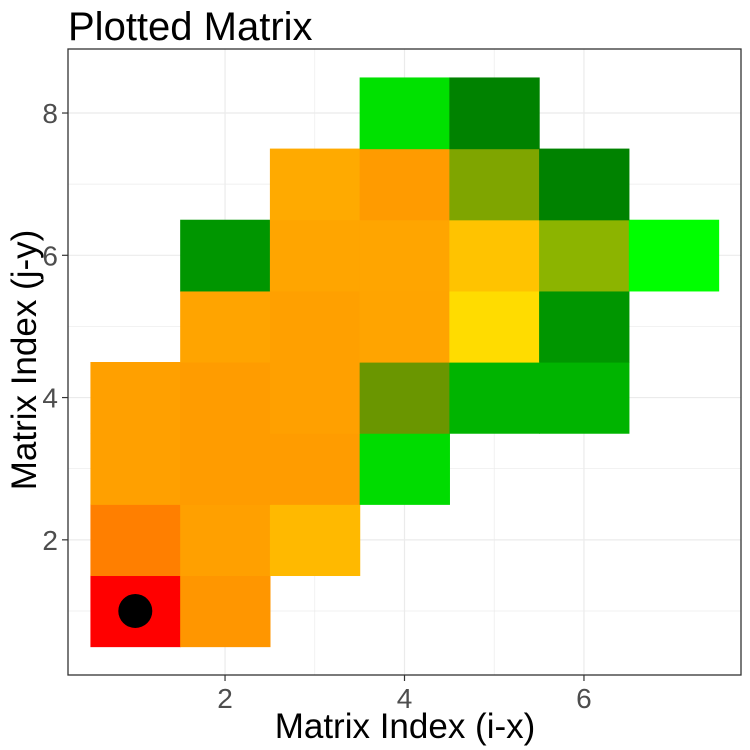 The width and height of the screenshot is (750, 750). What do you see at coordinates (50, 398) in the screenshot?
I see `y-tick-label: 4` at bounding box center [50, 398].